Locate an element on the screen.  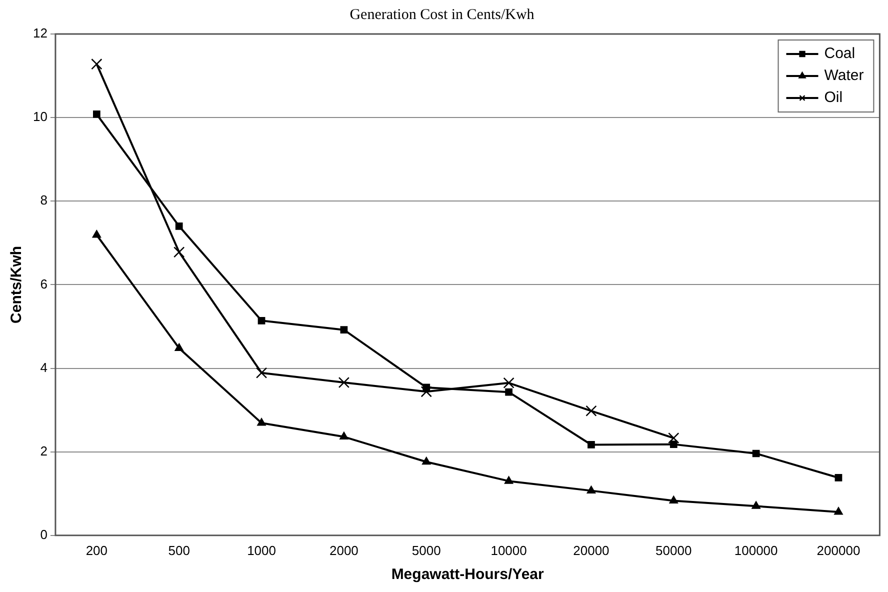
x-tick-label: 50000 is located at coordinates (674, 550).